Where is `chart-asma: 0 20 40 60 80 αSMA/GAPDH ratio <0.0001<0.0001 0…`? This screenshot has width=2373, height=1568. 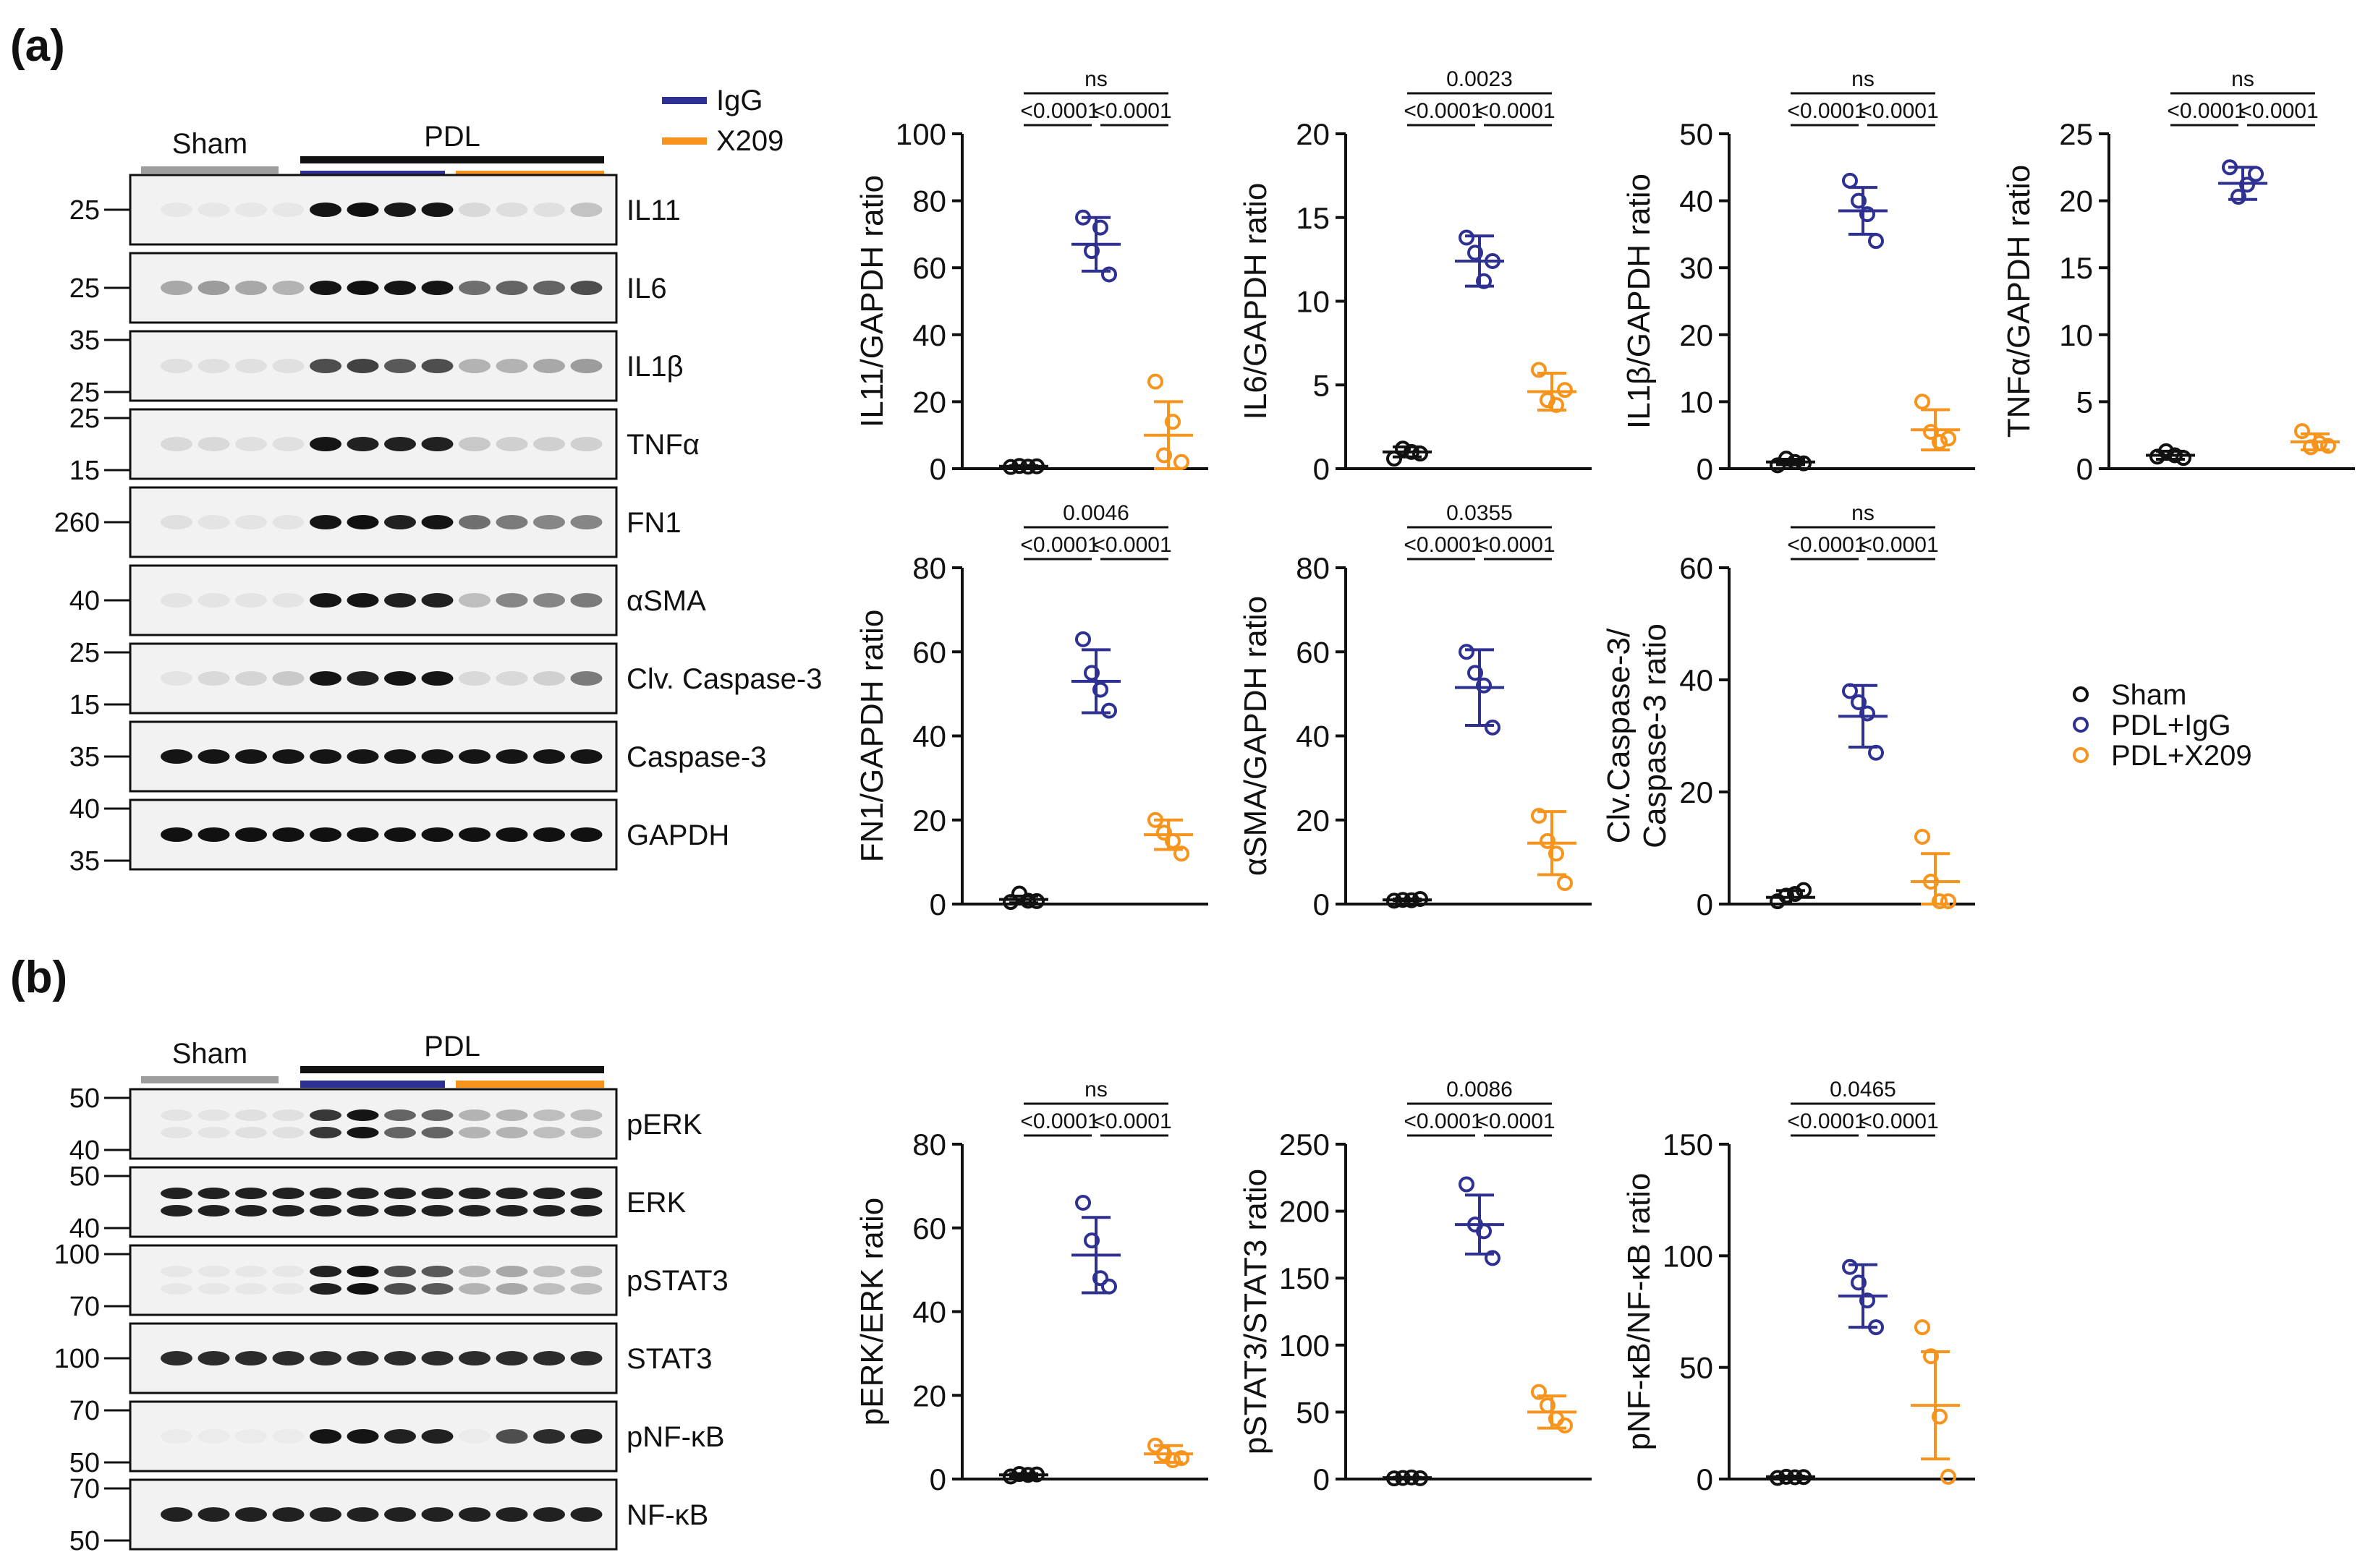 chart-asma: 0 20 40 60 80 αSMA/GAPDH ratio <0.0001<0.0001 0… is located at coordinates (1415, 711).